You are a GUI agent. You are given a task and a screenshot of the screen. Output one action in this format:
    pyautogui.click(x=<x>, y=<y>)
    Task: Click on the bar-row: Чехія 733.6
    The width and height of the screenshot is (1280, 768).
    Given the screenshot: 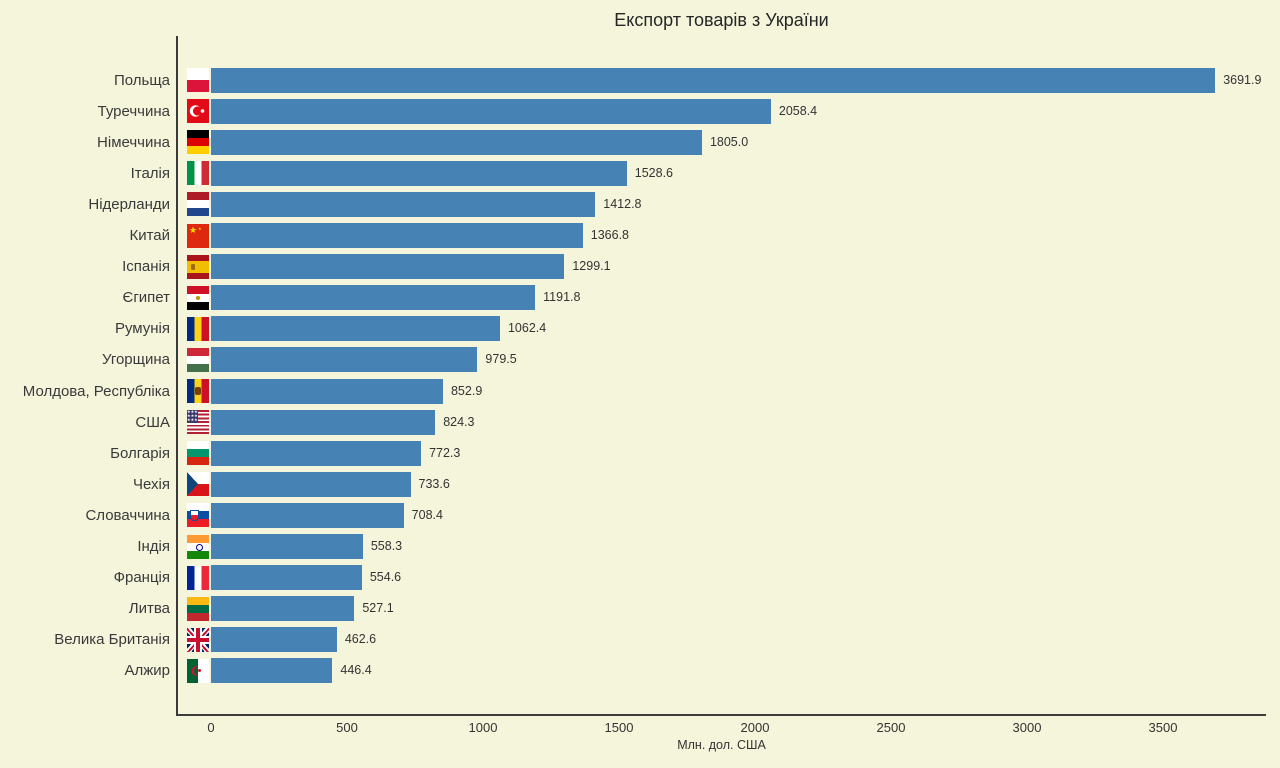 What is the action you would take?
    pyautogui.click(x=640, y=484)
    